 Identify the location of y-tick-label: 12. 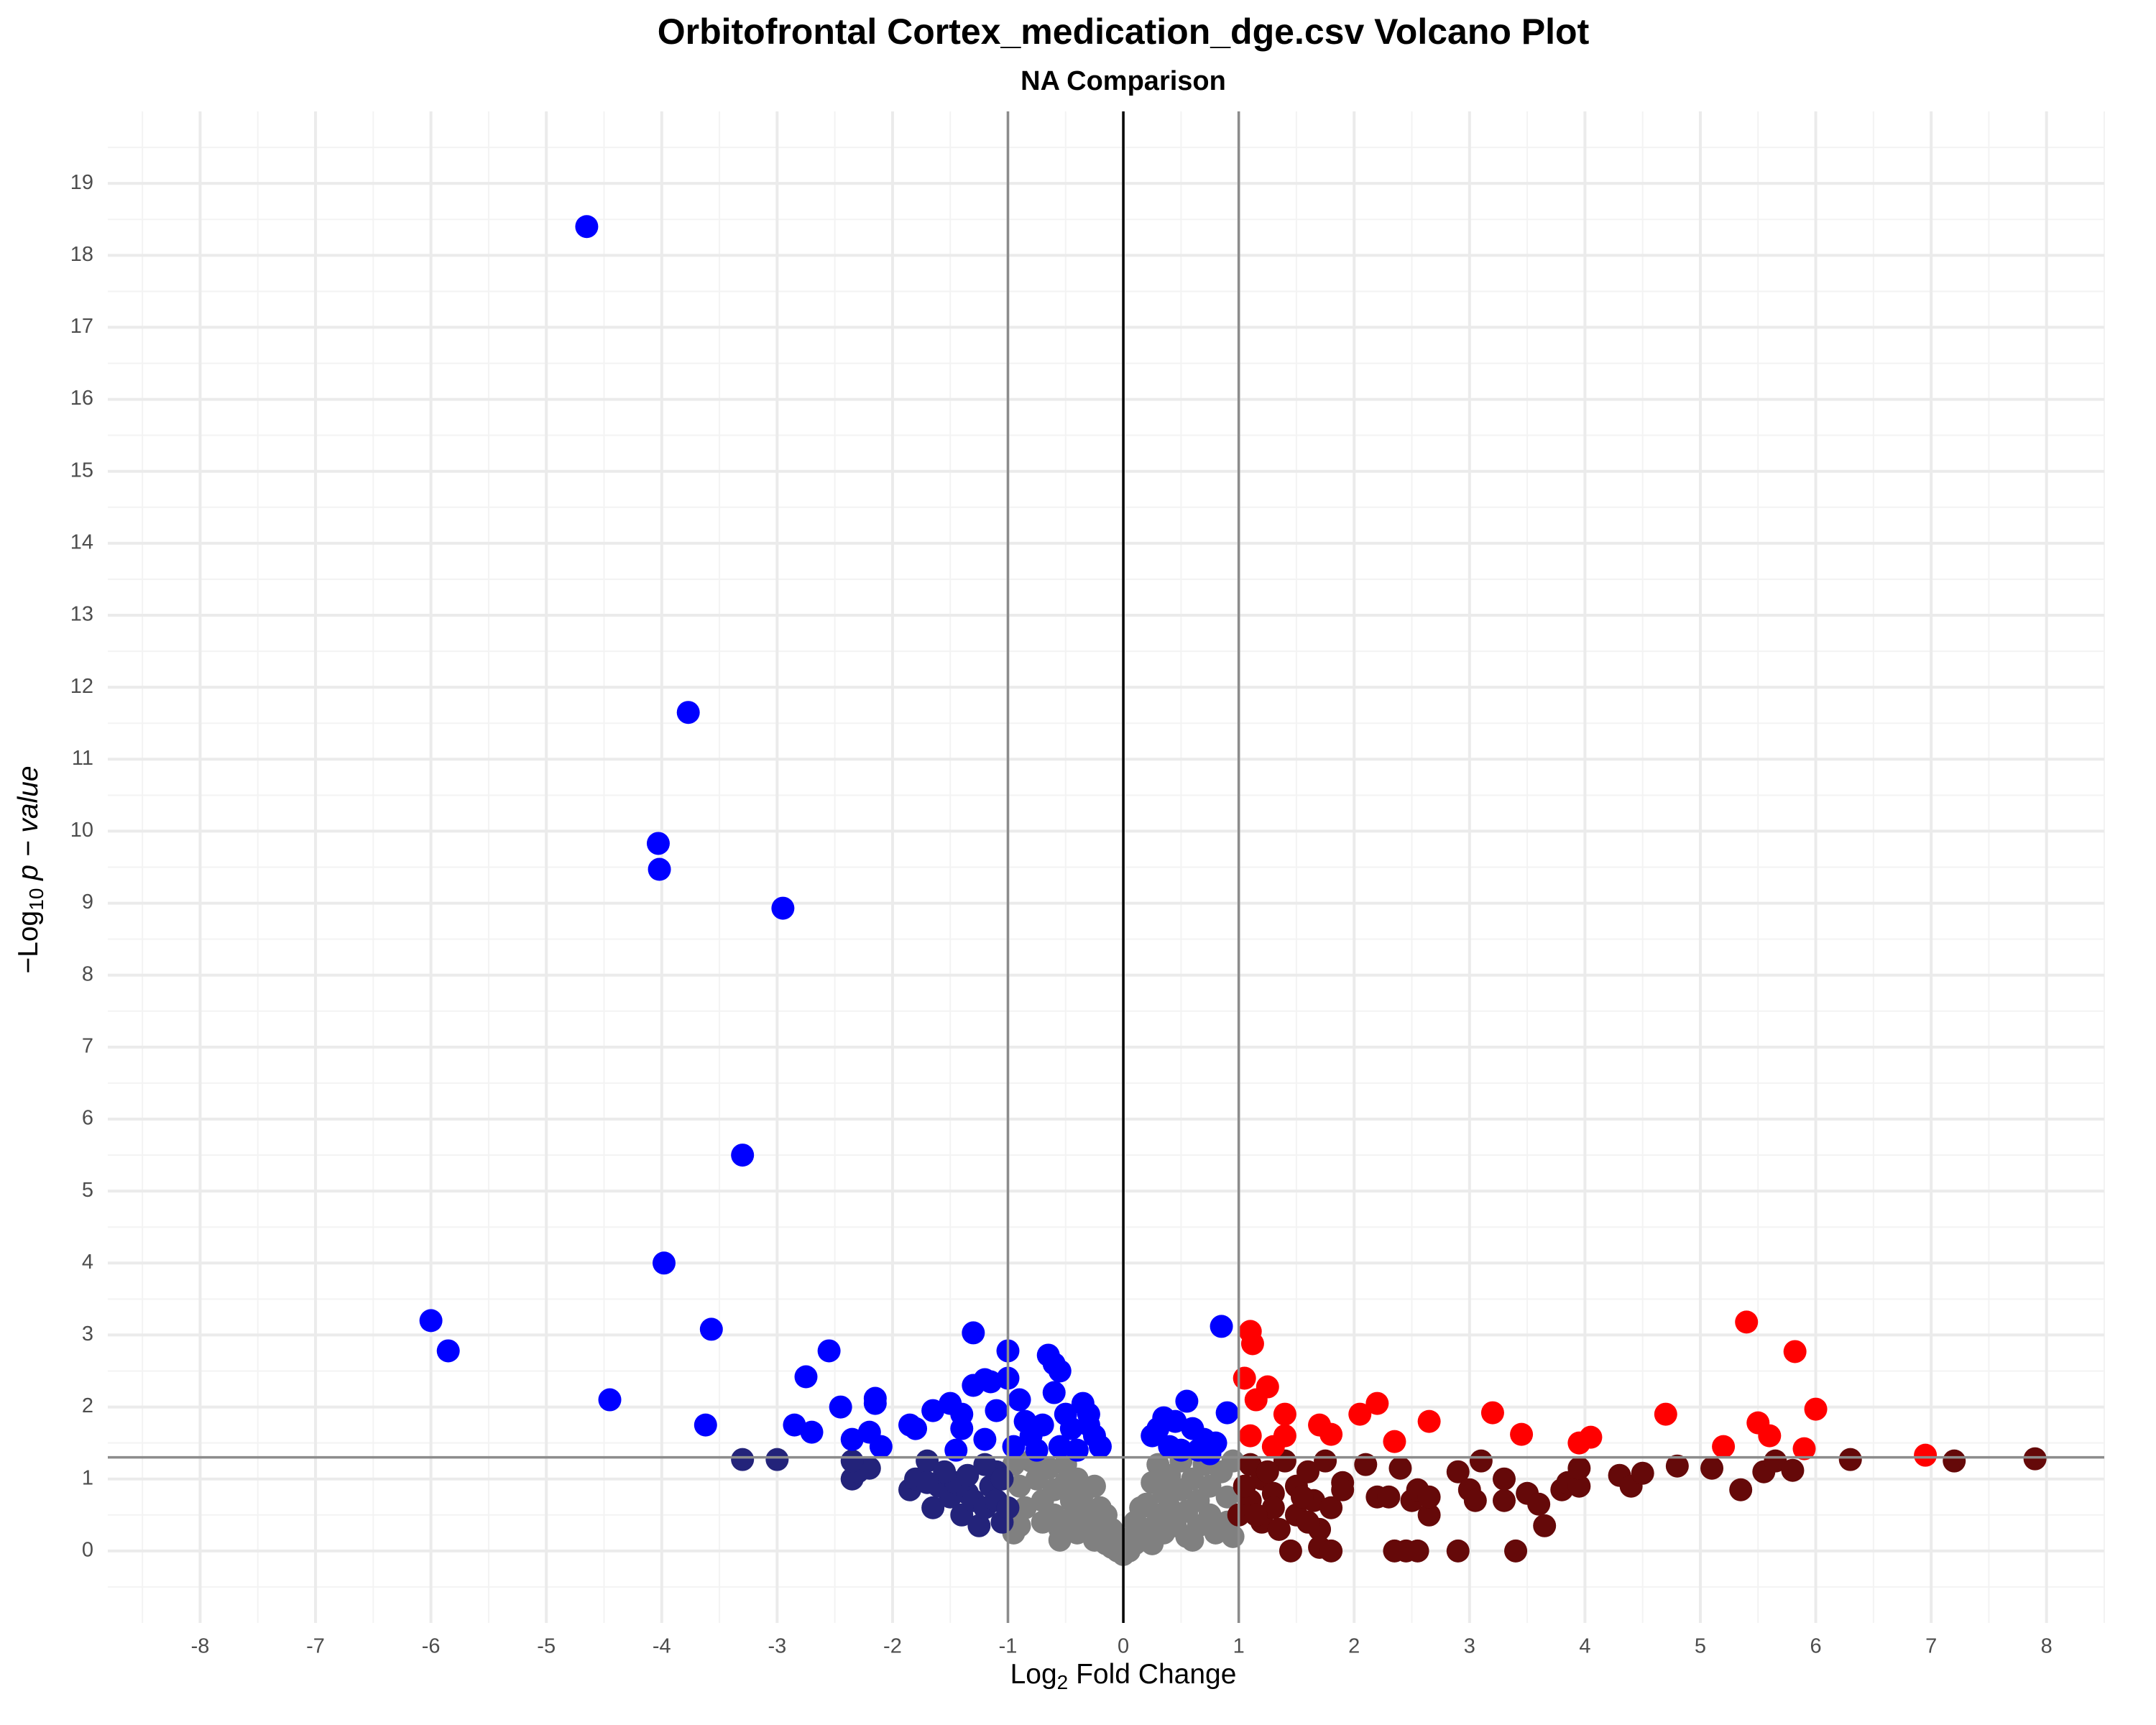
(81, 686).